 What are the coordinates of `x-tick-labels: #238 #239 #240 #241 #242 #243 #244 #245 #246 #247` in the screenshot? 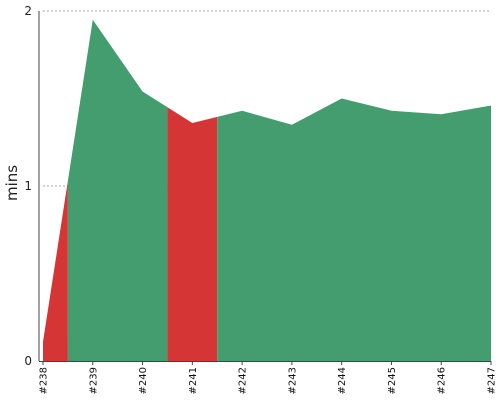 It's located at (268, 377).